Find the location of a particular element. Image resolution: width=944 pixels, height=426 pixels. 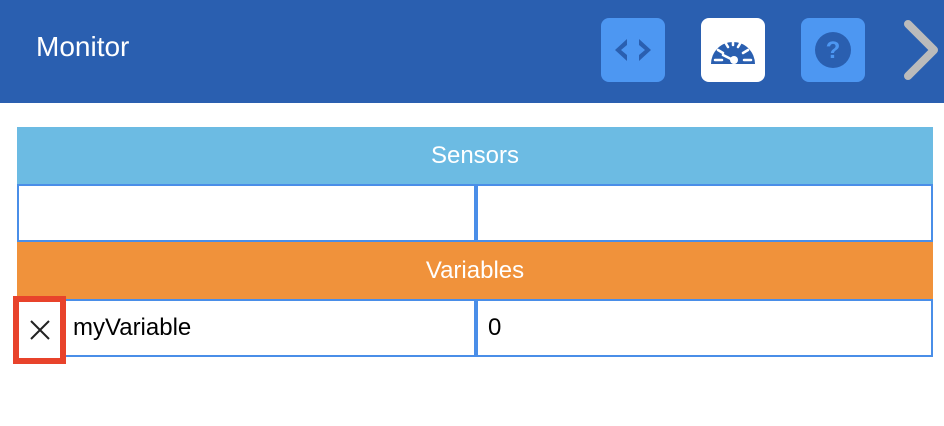

help-icon: ? is located at coordinates (833, 50).